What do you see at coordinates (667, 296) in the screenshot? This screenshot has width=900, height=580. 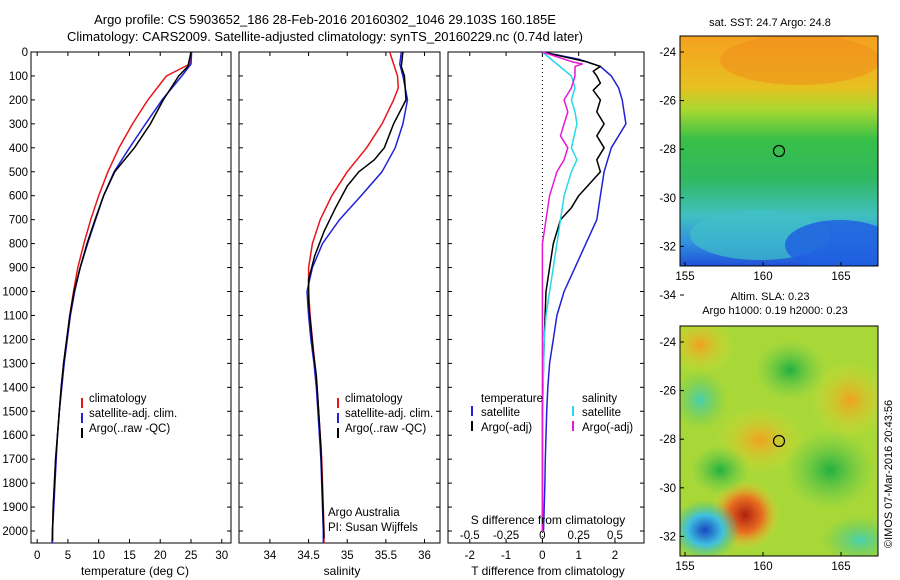 I see `map-y-tick-label: -34` at bounding box center [667, 296].